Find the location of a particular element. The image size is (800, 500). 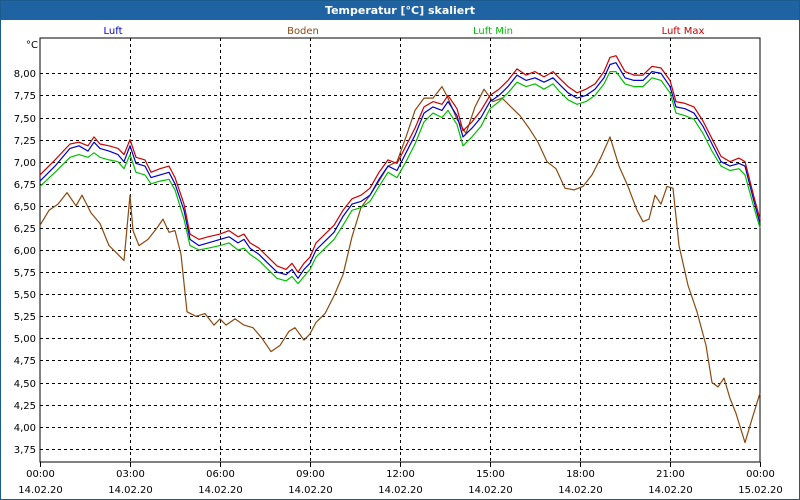

y-tick-label: 6,50 is located at coordinates (25, 207).